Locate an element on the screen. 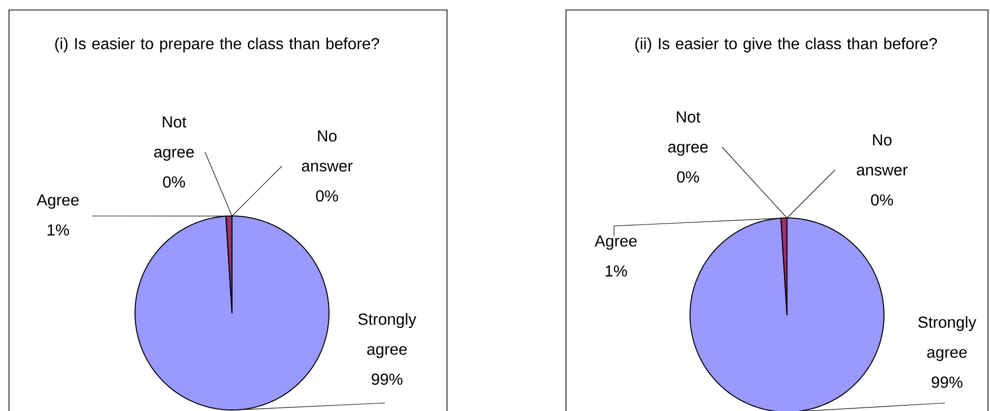 The height and width of the screenshot is (411, 990). chart-title: (ii) Is easier to give the class than before? is located at coordinates (786, 45).